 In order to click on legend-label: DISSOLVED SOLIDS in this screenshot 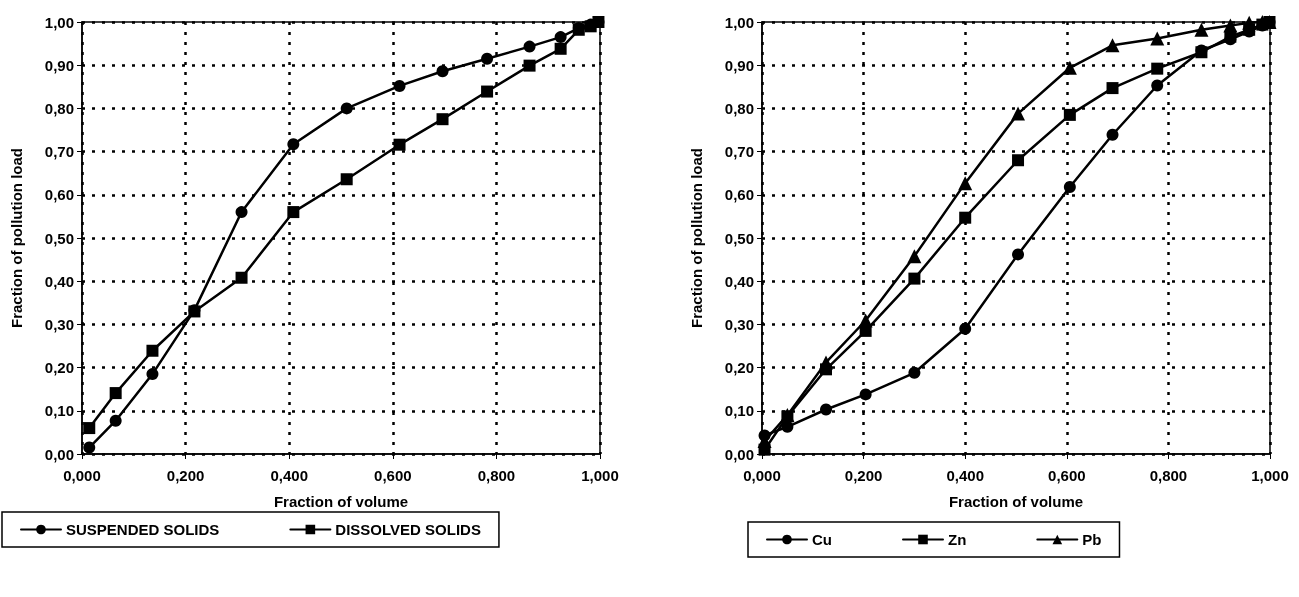, I will do `click(408, 529)`.